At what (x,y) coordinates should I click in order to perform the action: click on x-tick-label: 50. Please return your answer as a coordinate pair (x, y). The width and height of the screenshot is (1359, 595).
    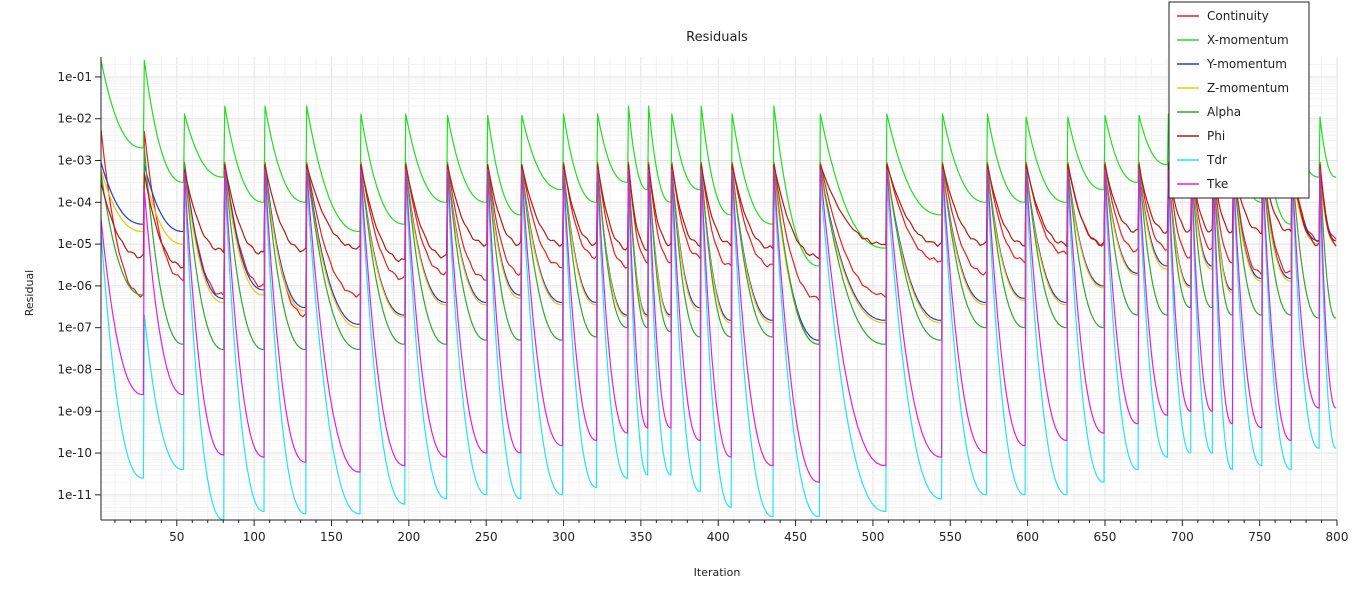
    Looking at the image, I should click on (176, 537).